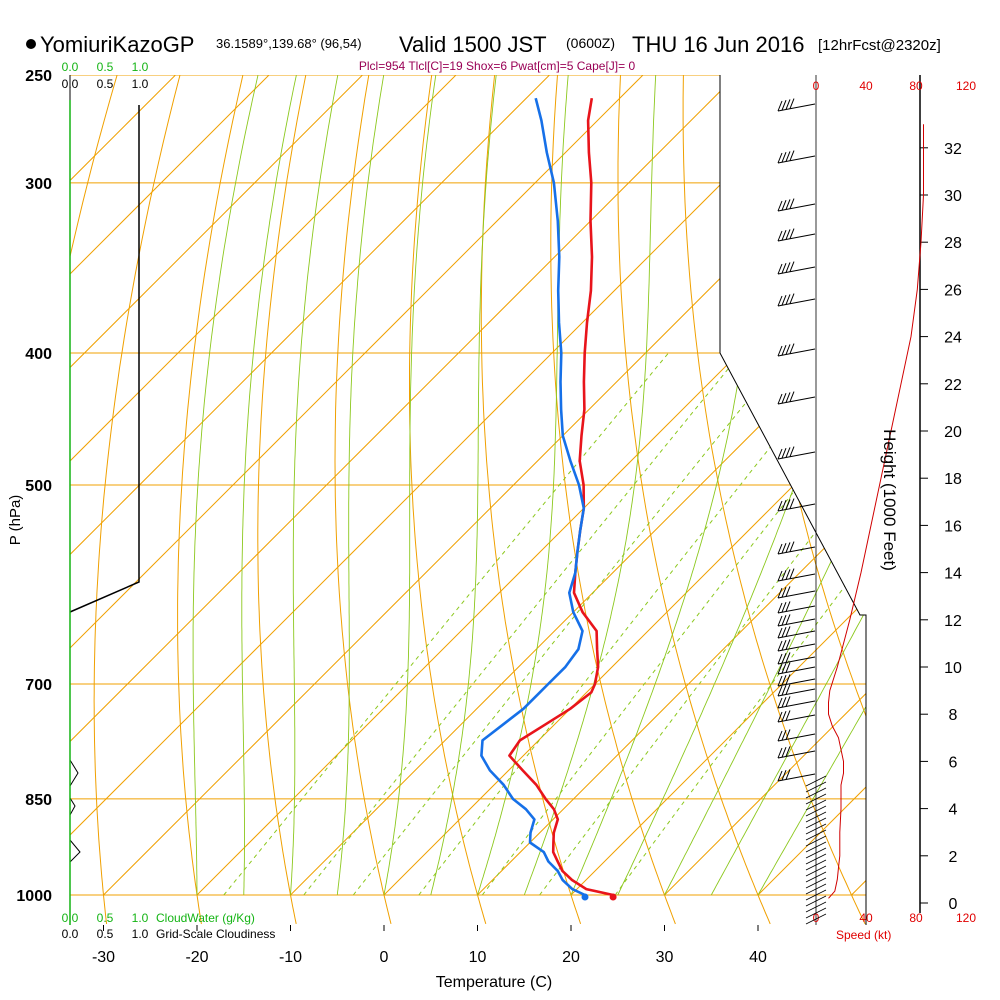 Image resolution: width=1000 pixels, height=1000 pixels. Describe the element at coordinates (473, 44) in the screenshot. I see `valid-time: Valid 1500 JST` at that location.